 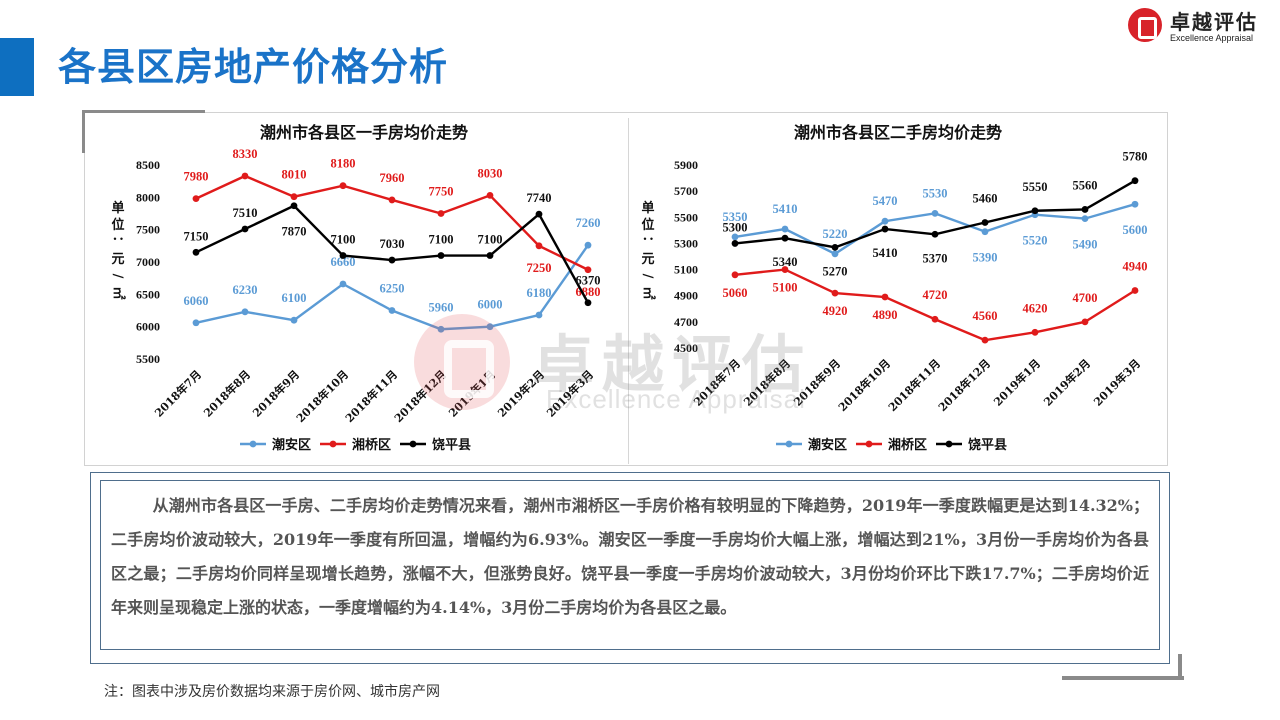 I want to click on chart1-data-label: 7980, so click(x=196, y=177).